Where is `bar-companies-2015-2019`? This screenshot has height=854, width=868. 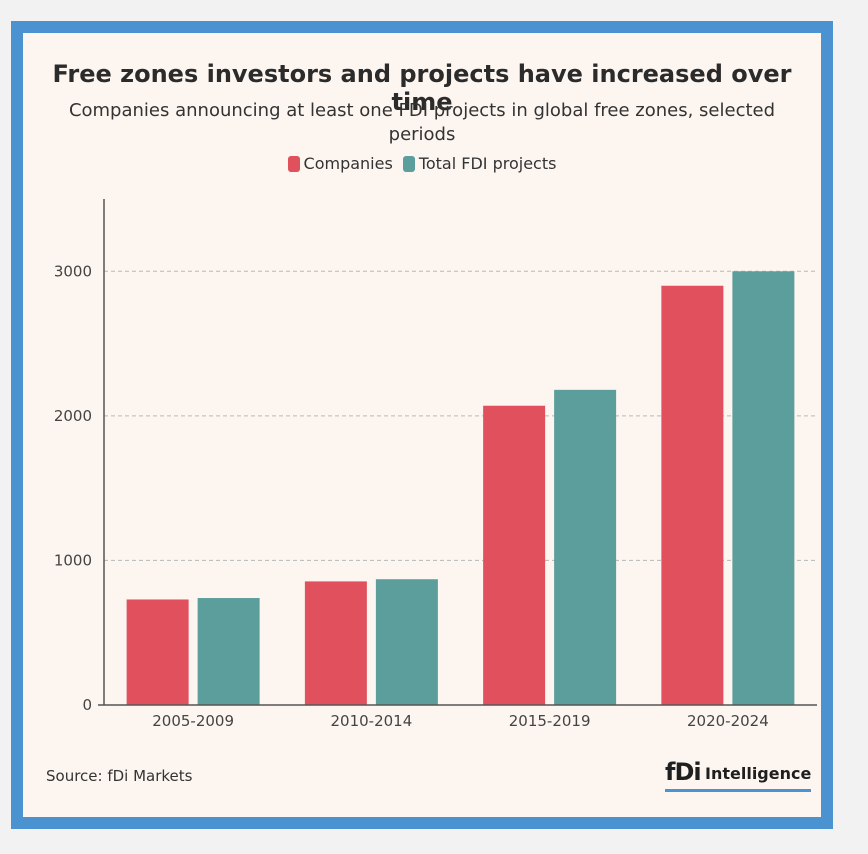
bar-companies-2015-2019 is located at coordinates (514, 555).